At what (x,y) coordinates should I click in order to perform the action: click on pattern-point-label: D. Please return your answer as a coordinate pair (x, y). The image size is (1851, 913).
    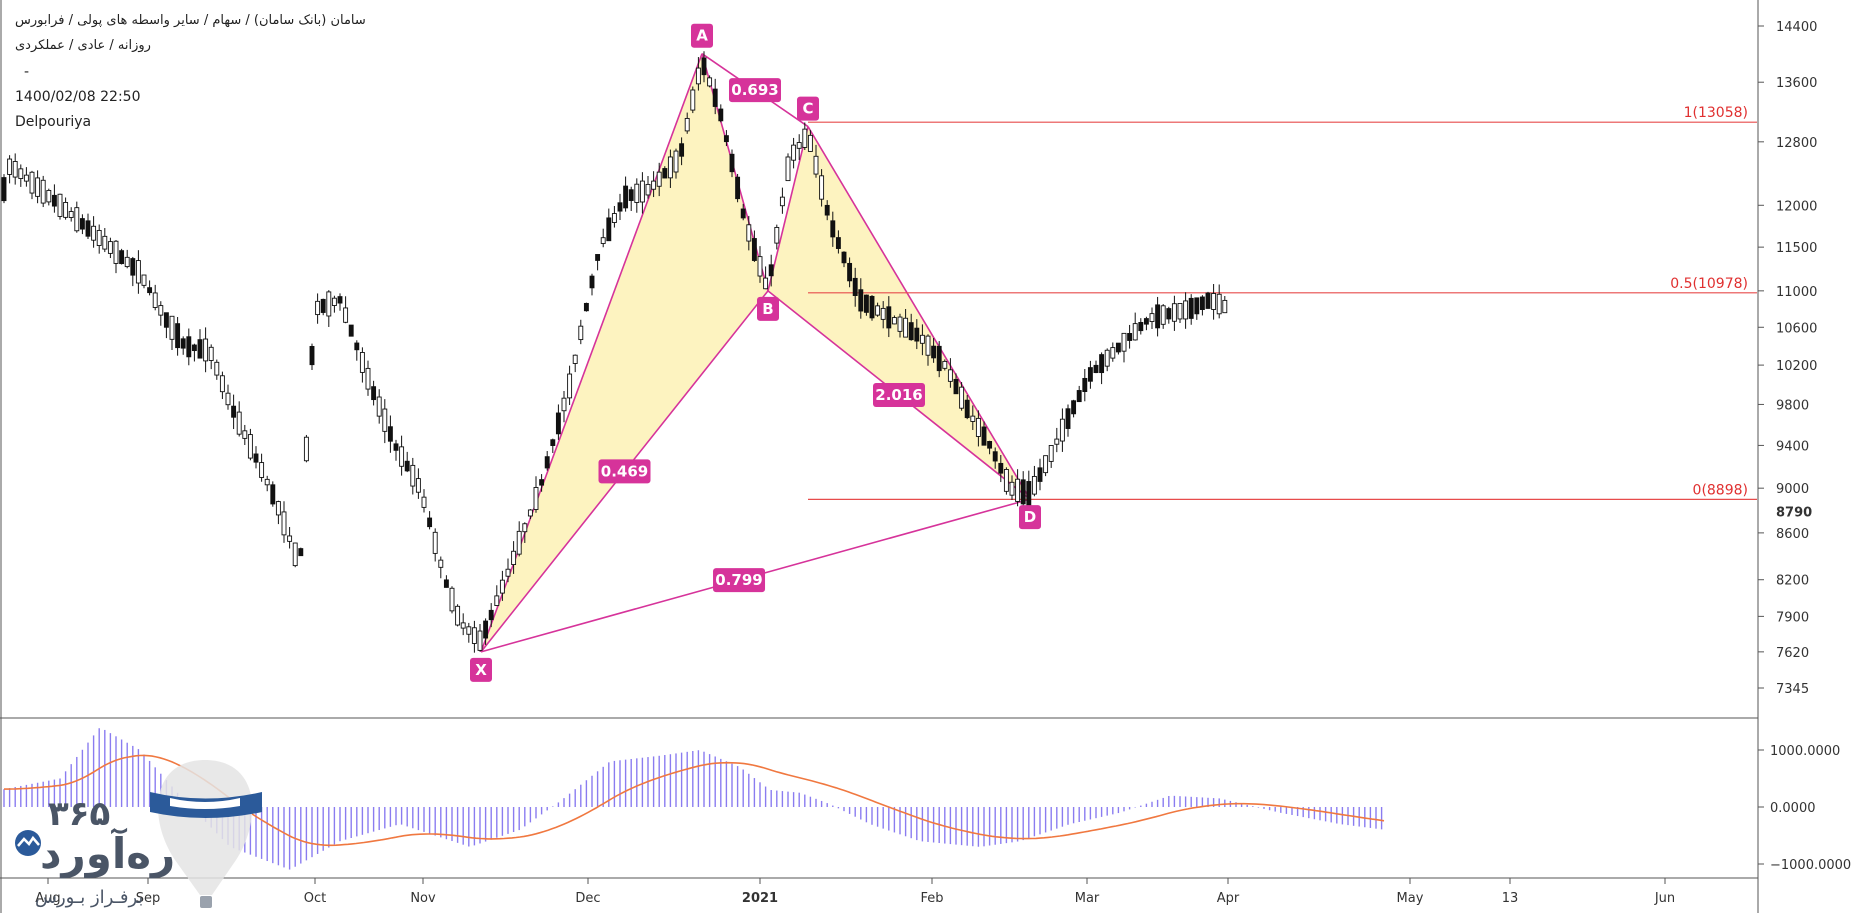
    Looking at the image, I should click on (1030, 517).